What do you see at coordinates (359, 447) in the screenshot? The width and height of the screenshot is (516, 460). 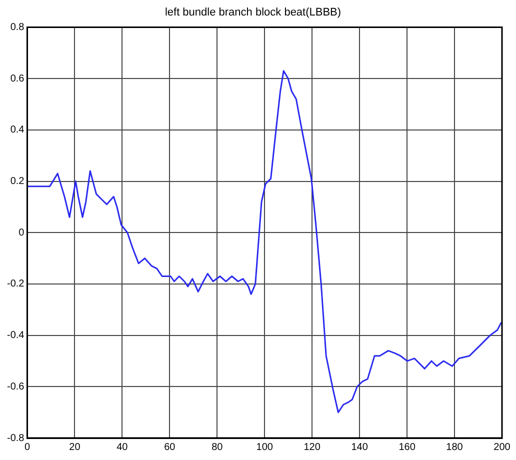 I see `x-tick-label: 140` at bounding box center [359, 447].